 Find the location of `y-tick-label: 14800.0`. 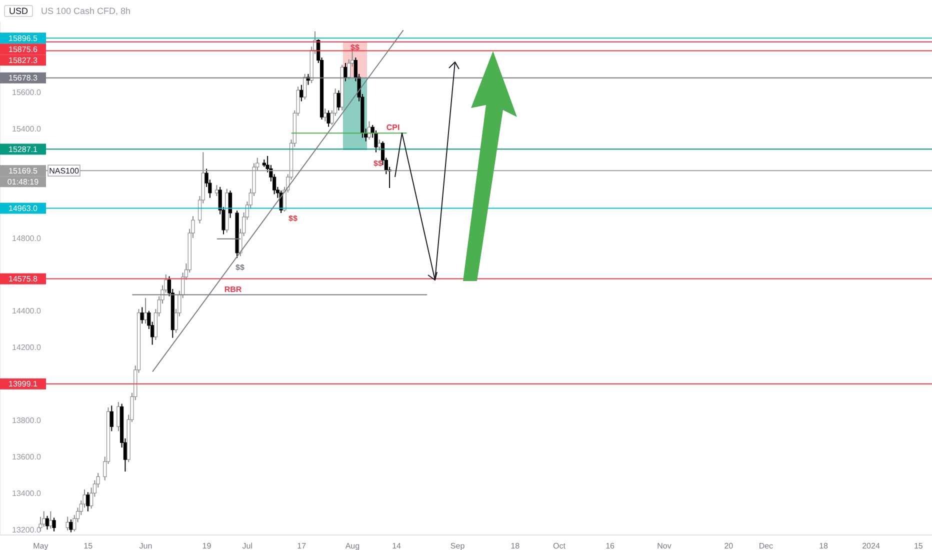

y-tick-label: 14800.0 is located at coordinates (27, 238).